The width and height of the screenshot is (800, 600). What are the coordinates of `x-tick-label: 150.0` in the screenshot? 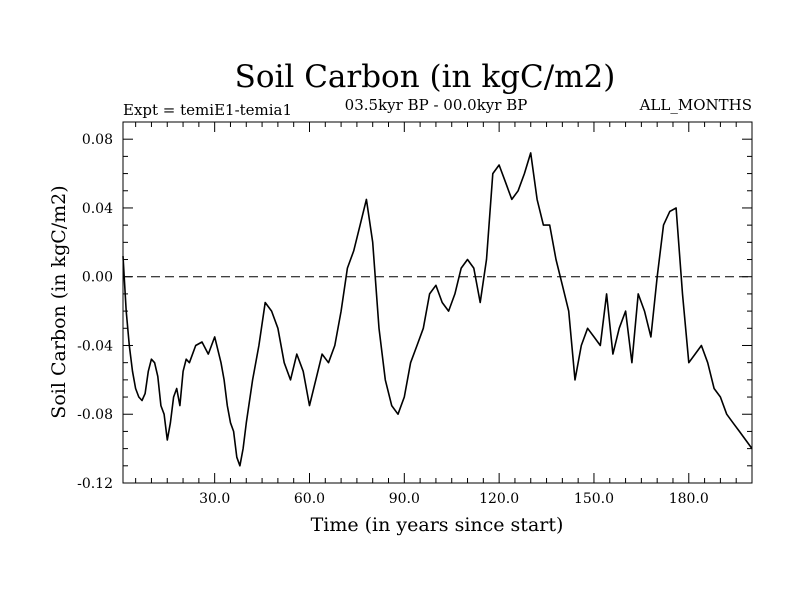 It's located at (594, 499).